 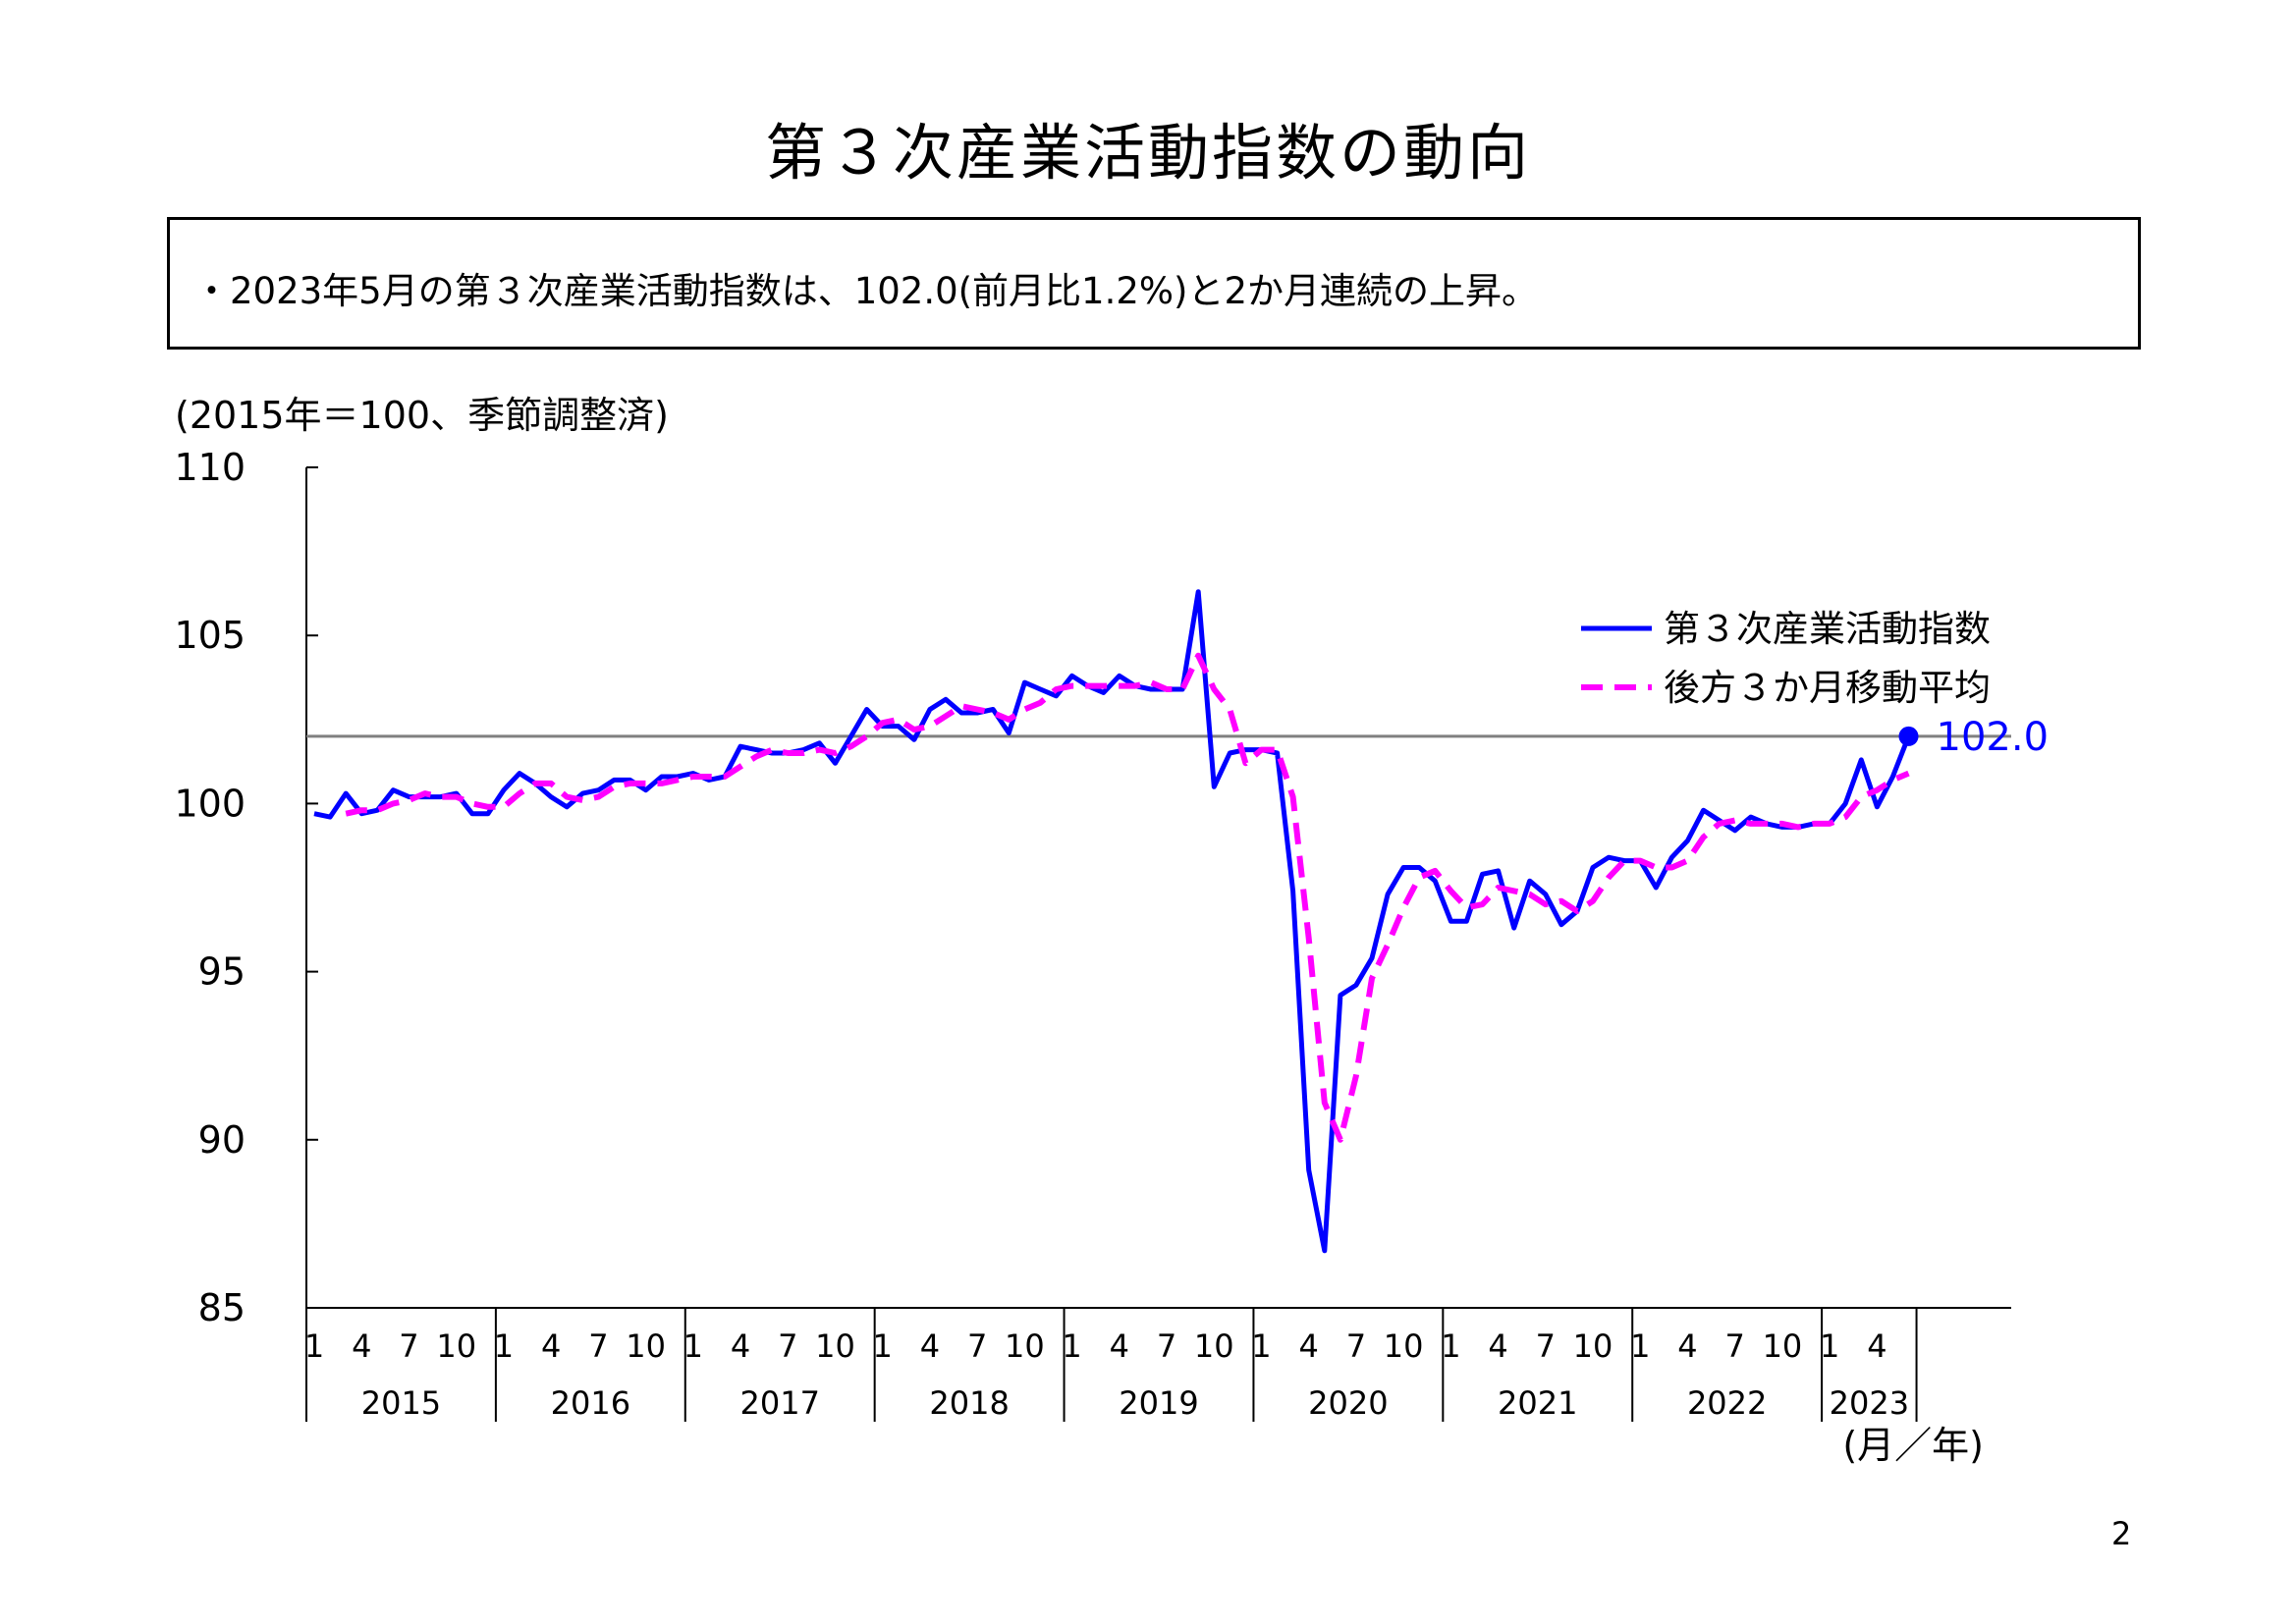 What do you see at coordinates (210, 467) in the screenshot?
I see `y-tick-label: 110` at bounding box center [210, 467].